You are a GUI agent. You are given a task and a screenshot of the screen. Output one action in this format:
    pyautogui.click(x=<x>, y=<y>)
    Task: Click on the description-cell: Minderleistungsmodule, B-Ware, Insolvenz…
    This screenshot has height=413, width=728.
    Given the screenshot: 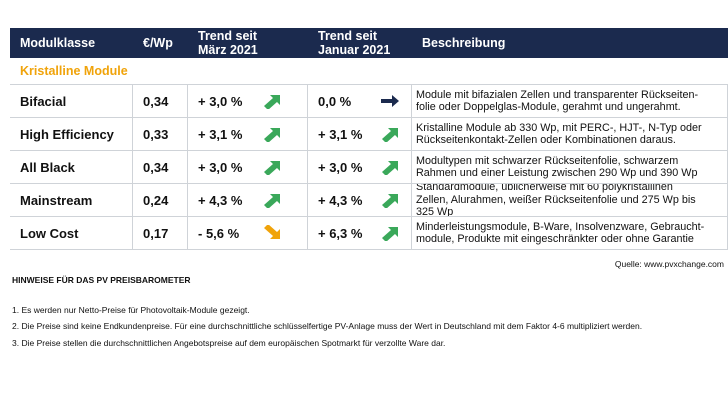 What is the action you would take?
    pyautogui.click(x=570, y=233)
    